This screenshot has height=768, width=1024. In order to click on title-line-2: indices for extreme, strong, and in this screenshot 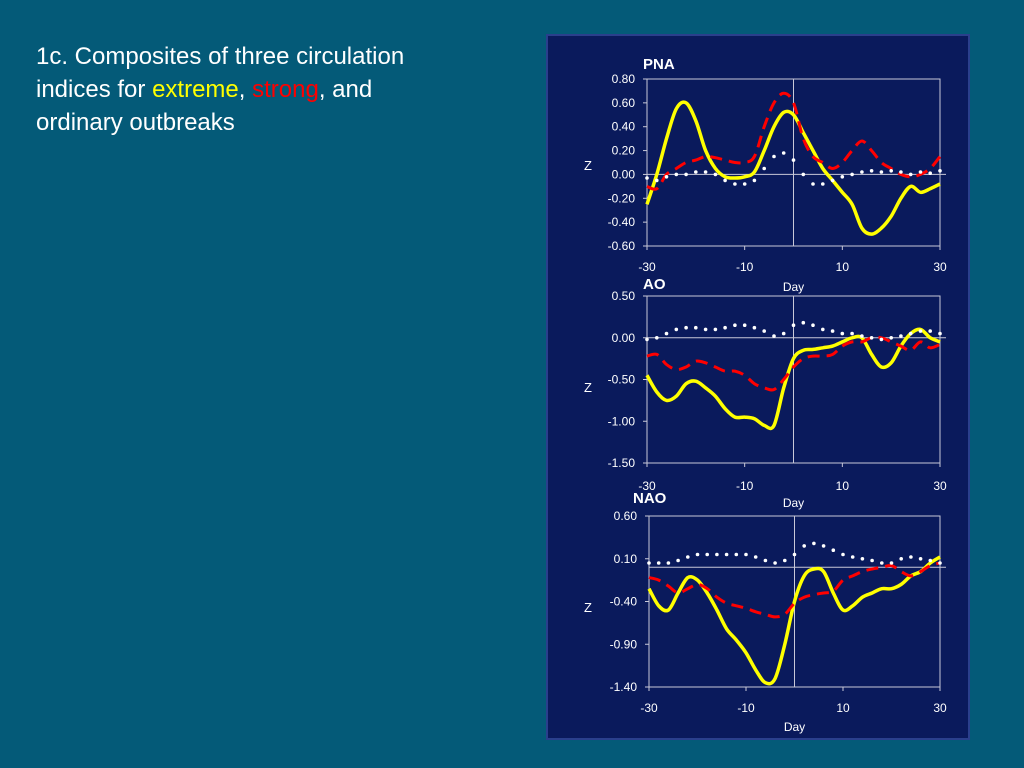, I will do `click(271, 89)`.